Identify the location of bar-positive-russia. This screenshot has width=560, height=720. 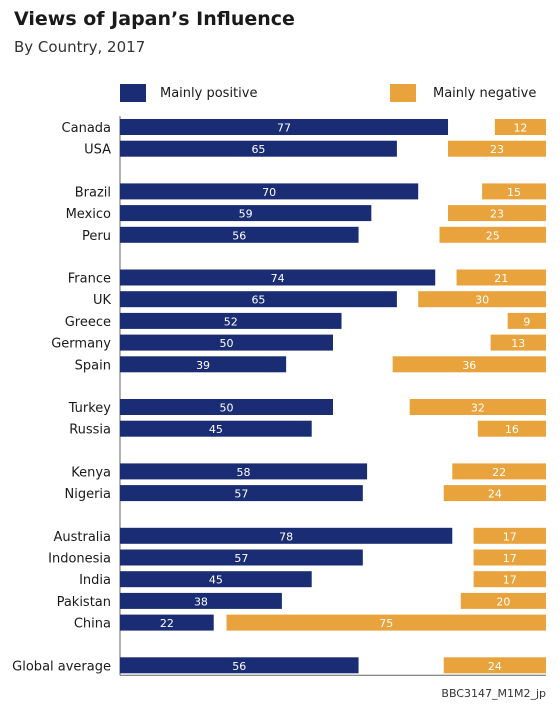
(216, 428).